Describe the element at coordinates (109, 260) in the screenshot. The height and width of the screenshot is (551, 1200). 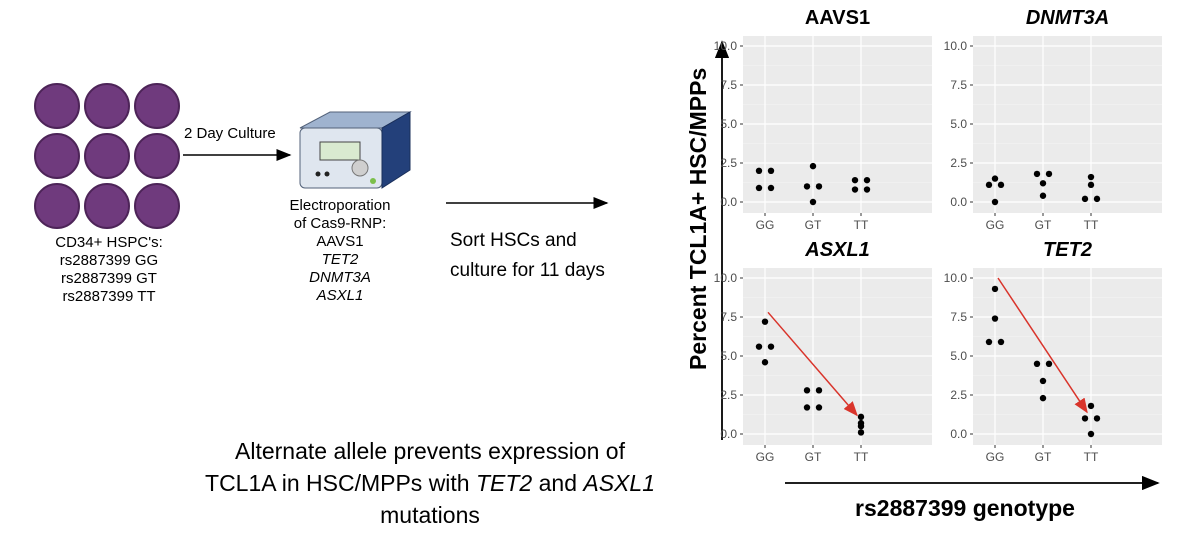
I see `cells-line: rs2887399 GG` at that location.